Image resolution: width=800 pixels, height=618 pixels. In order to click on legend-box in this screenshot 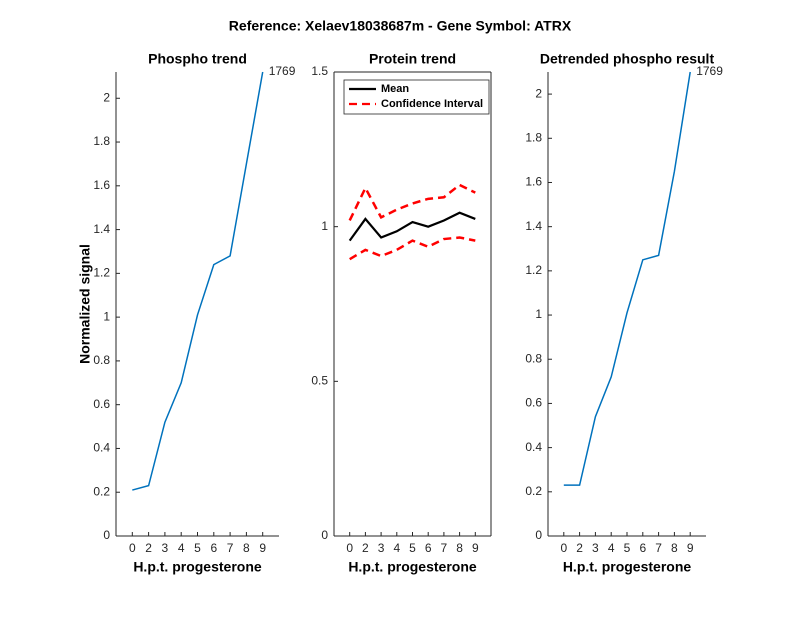, I will do `click(416, 97)`.